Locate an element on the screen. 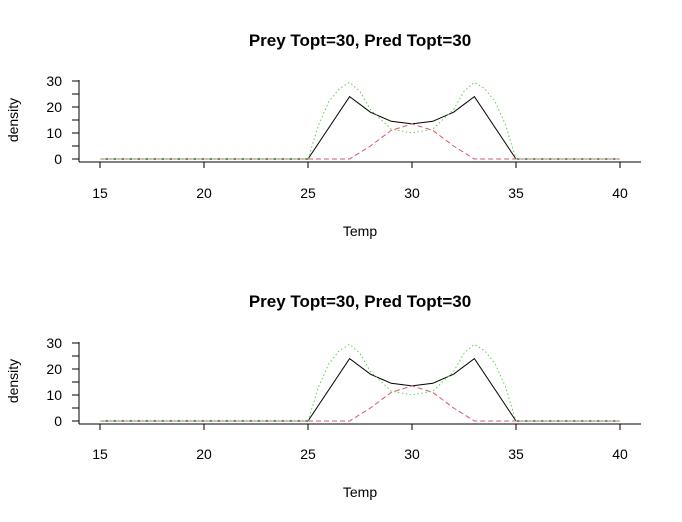 The height and width of the screenshot is (522, 682). panel-2-xlabel: Temp is located at coordinates (360, 492).